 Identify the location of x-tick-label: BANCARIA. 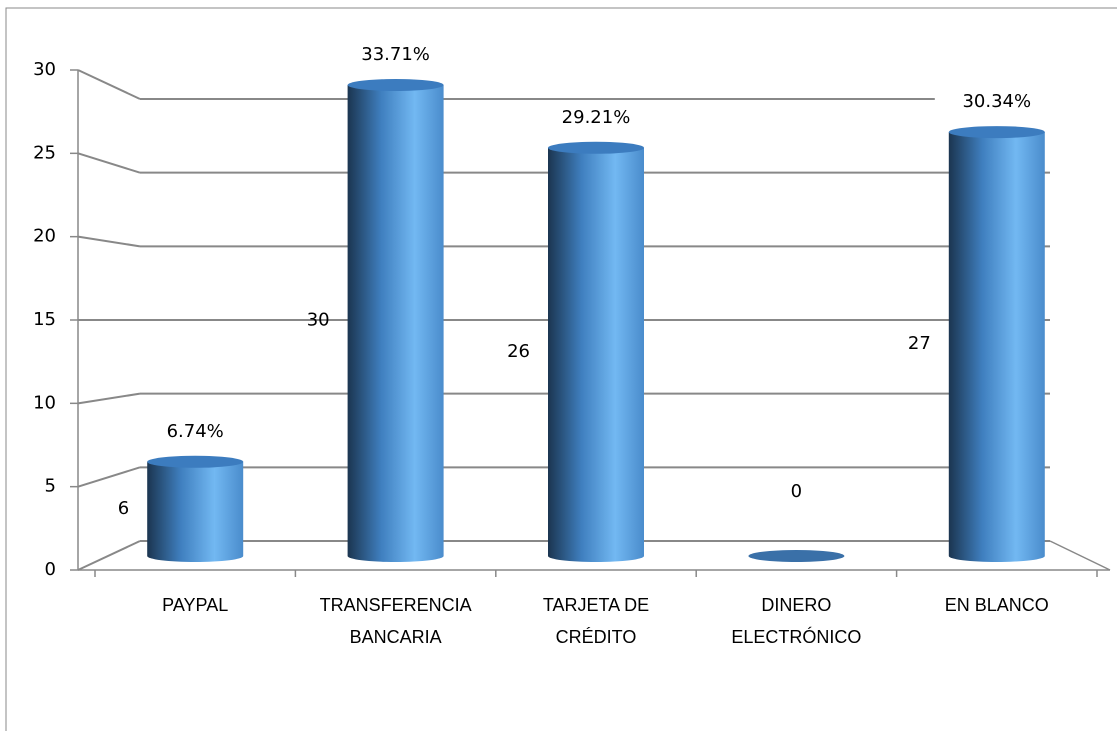
(396, 637).